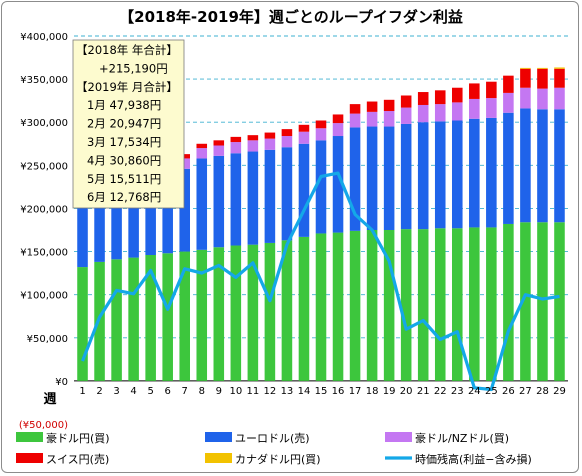 The height and width of the screenshot is (476, 582). Describe the element at coordinates (44, 37) in the screenshot. I see `y-tick-label: ¥400,000` at that location.